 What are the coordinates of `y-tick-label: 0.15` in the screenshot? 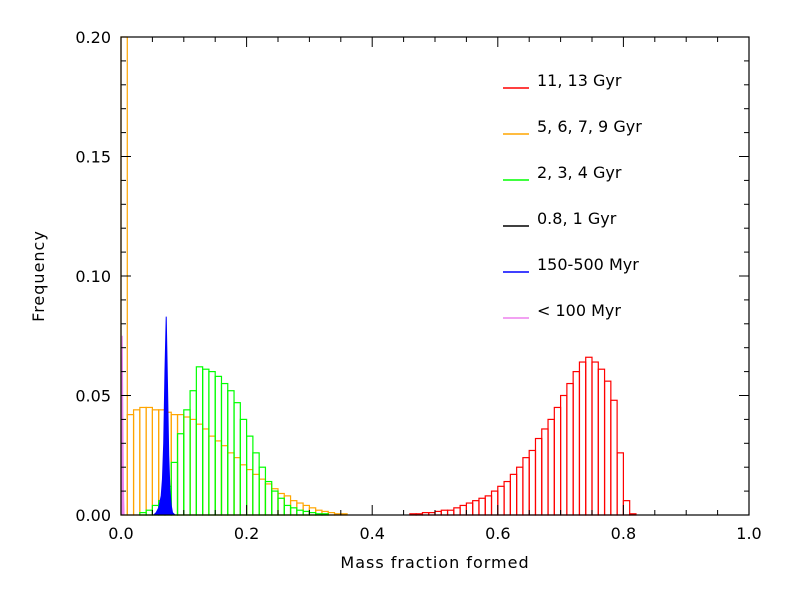 It's located at (93, 157).